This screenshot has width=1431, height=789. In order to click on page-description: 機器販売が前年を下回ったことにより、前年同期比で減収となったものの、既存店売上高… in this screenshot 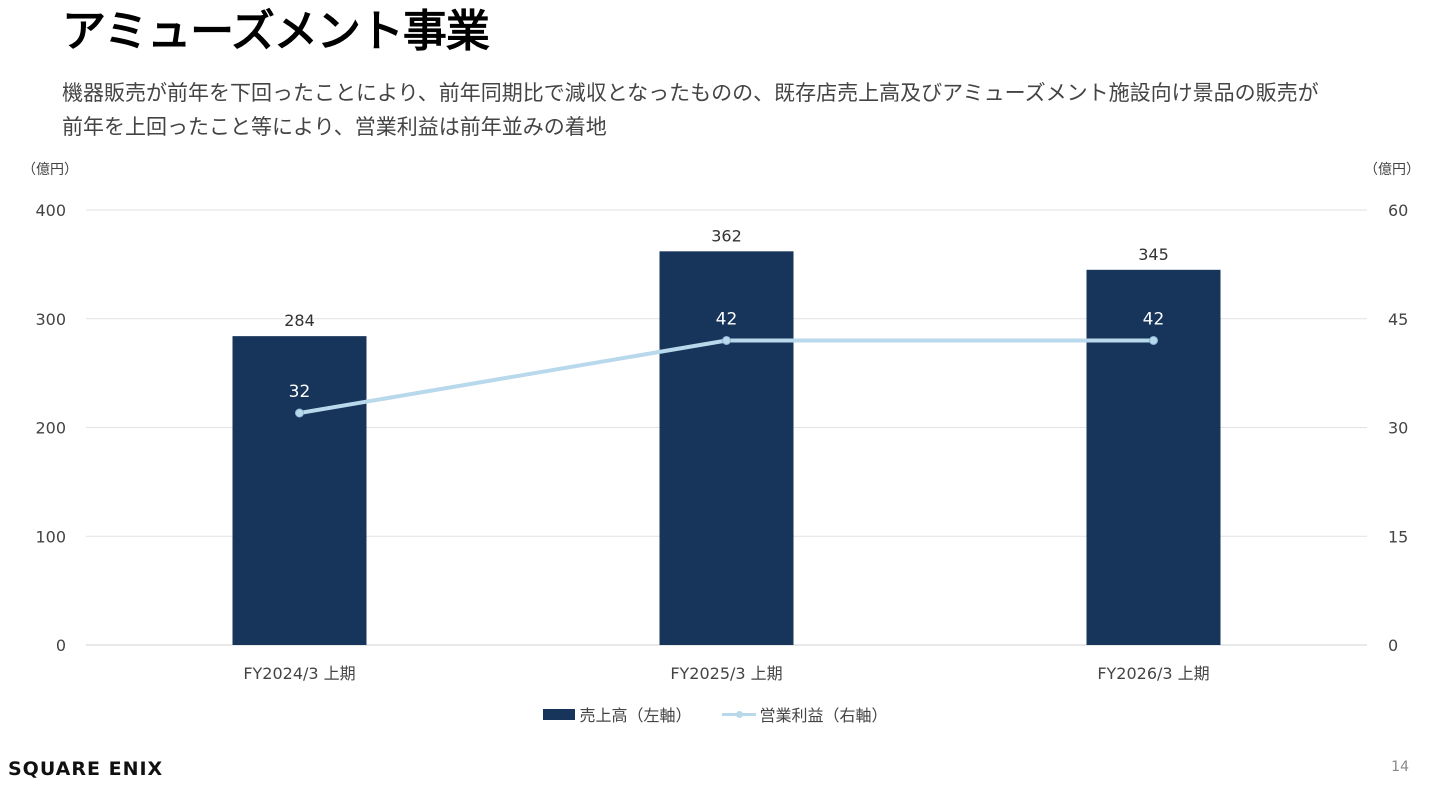, I will do `click(732, 110)`.